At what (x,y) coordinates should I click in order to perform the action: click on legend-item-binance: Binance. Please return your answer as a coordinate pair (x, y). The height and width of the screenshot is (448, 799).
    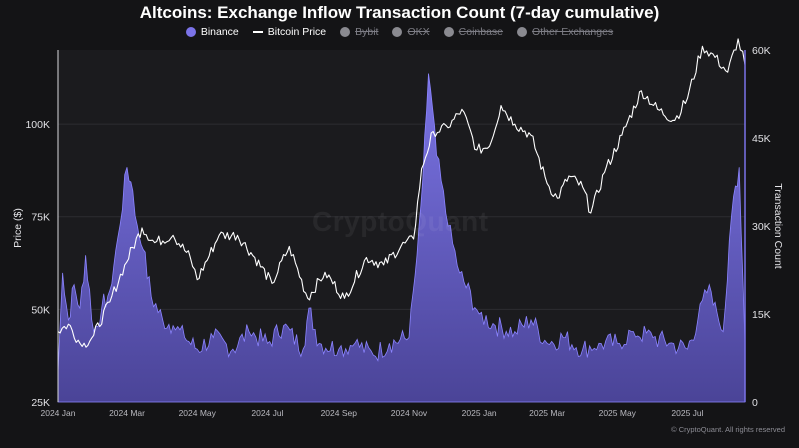
    Looking at the image, I should click on (212, 32).